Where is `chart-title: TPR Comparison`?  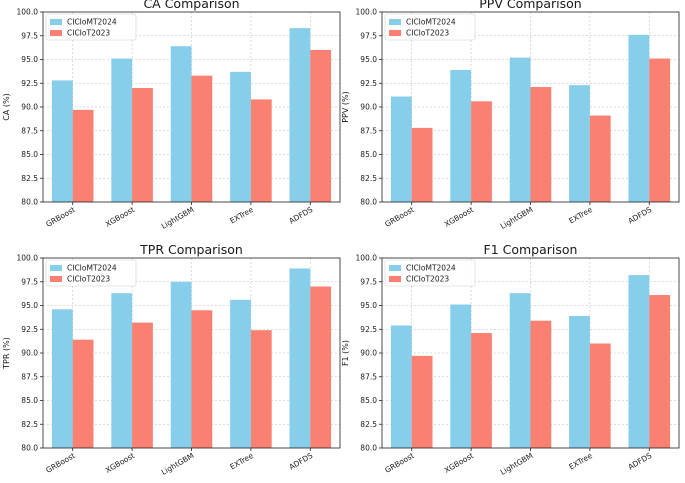
chart-title: TPR Comparison is located at coordinates (191, 249).